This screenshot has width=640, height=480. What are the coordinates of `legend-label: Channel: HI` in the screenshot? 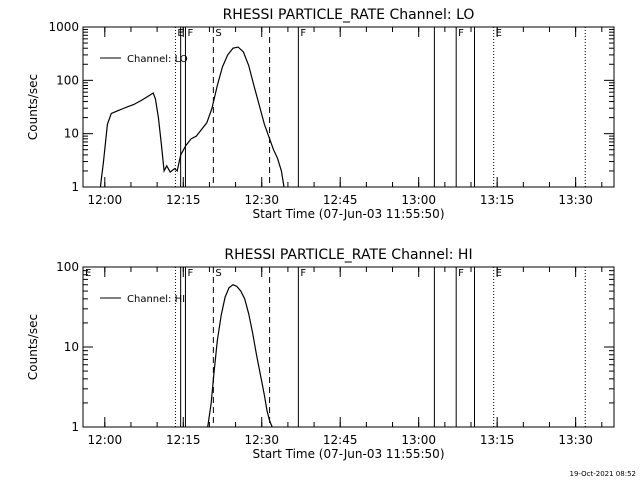 It's located at (156, 299).